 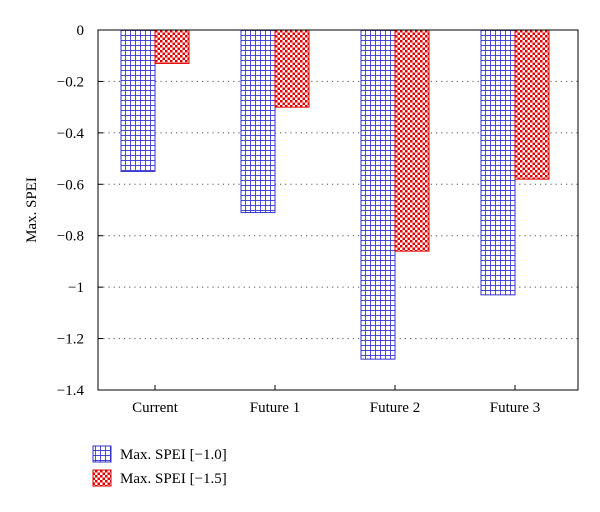 What do you see at coordinates (81, 31) in the screenshot?
I see `y-tick-label: 0` at bounding box center [81, 31].